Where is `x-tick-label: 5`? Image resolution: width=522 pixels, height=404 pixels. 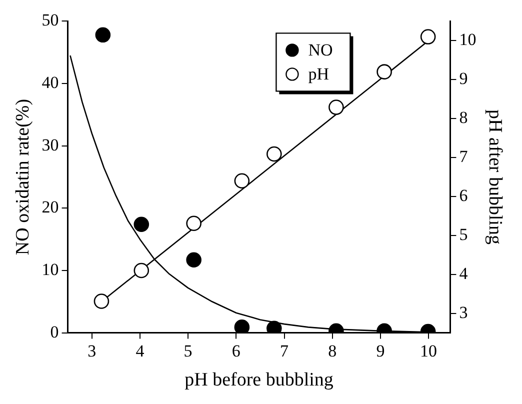 x-tick-label: 5 is located at coordinates (188, 350).